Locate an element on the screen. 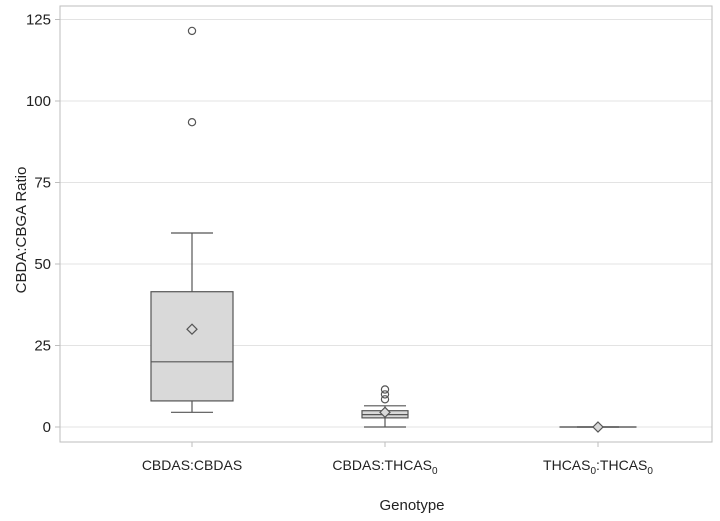 The width and height of the screenshot is (720, 521). y-axis: 0 25 50 75 100 125 is located at coordinates (43, 224).